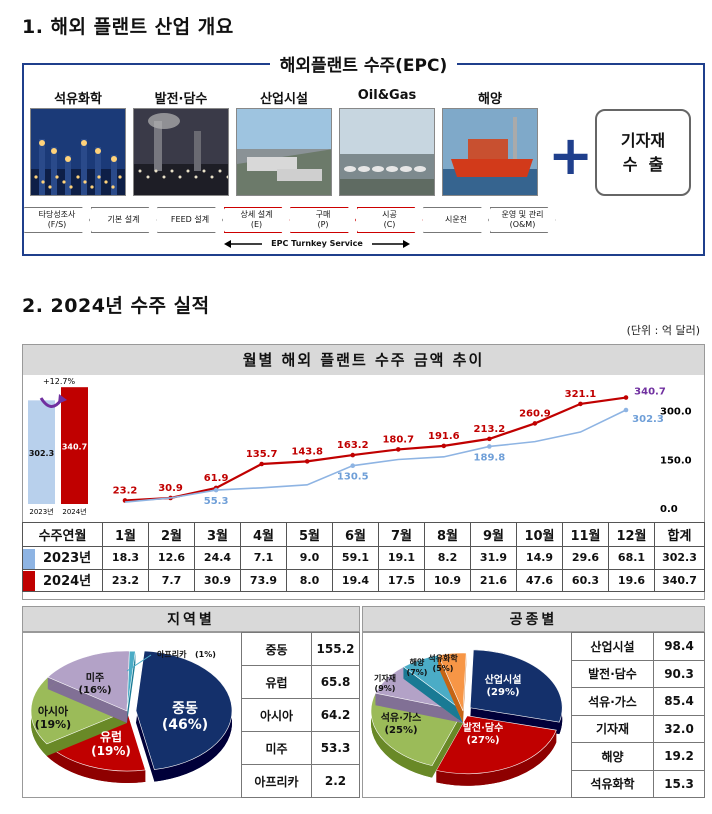 The image size is (712, 814). Describe the element at coordinates (256, 224) in the screenshot. I see `process-step-code: (E)` at that location.